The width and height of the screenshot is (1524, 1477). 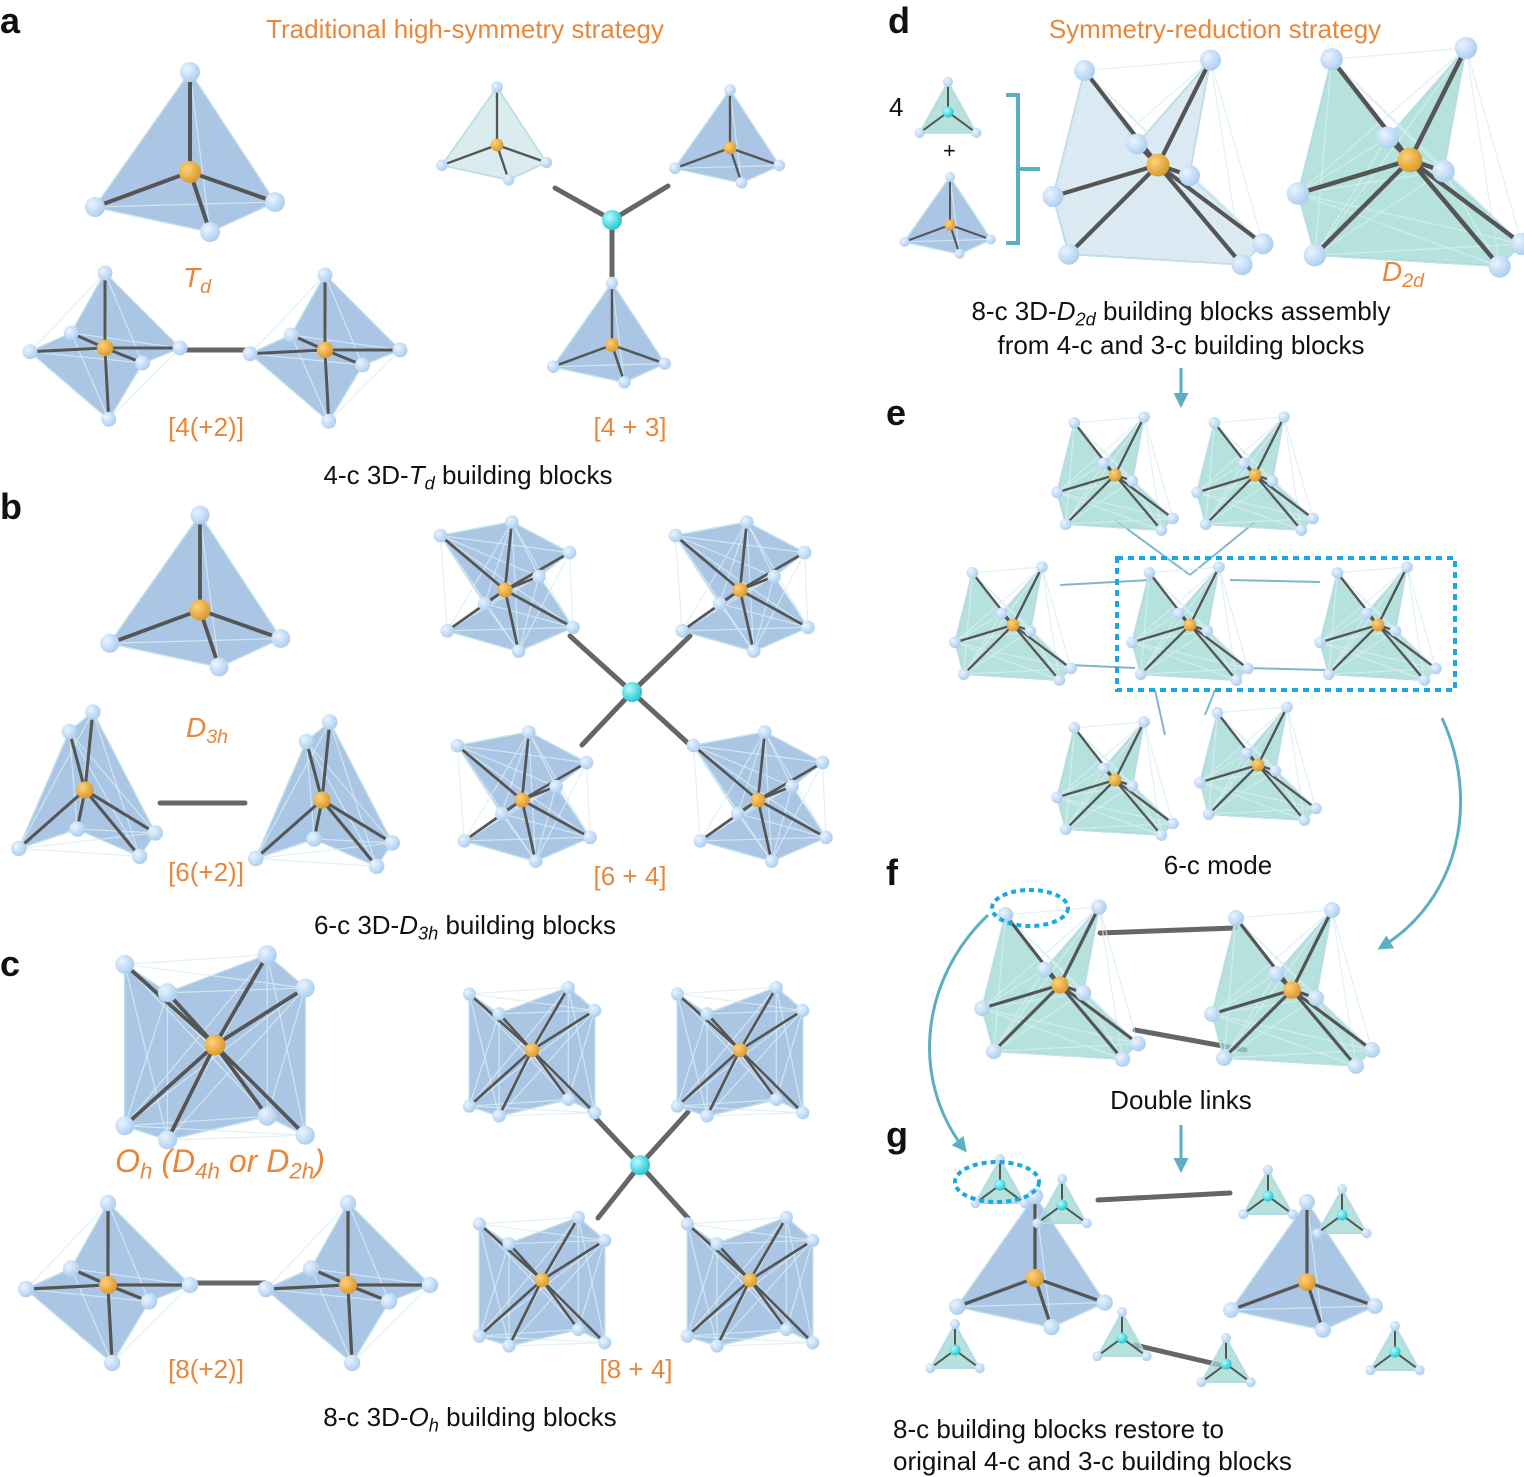 I want to click on a-42-block-center-atom, so click(x=325, y=350).